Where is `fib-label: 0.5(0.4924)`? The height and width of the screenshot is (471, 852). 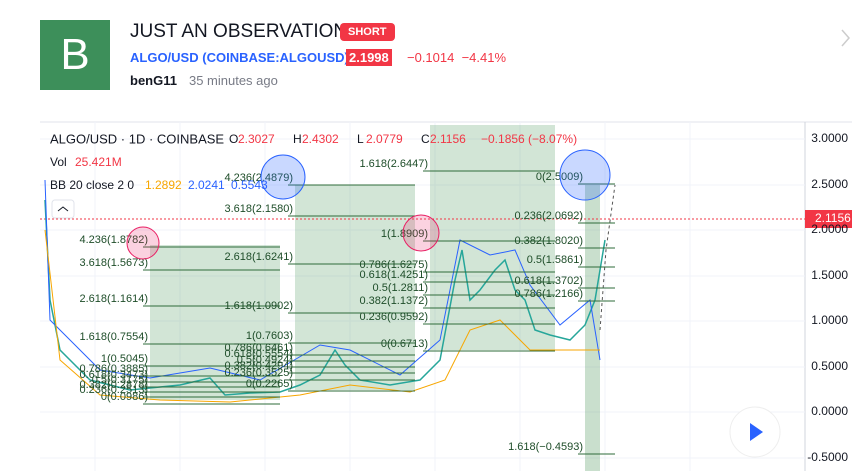 fib-label: 0.5(0.4924) is located at coordinates (265, 360).